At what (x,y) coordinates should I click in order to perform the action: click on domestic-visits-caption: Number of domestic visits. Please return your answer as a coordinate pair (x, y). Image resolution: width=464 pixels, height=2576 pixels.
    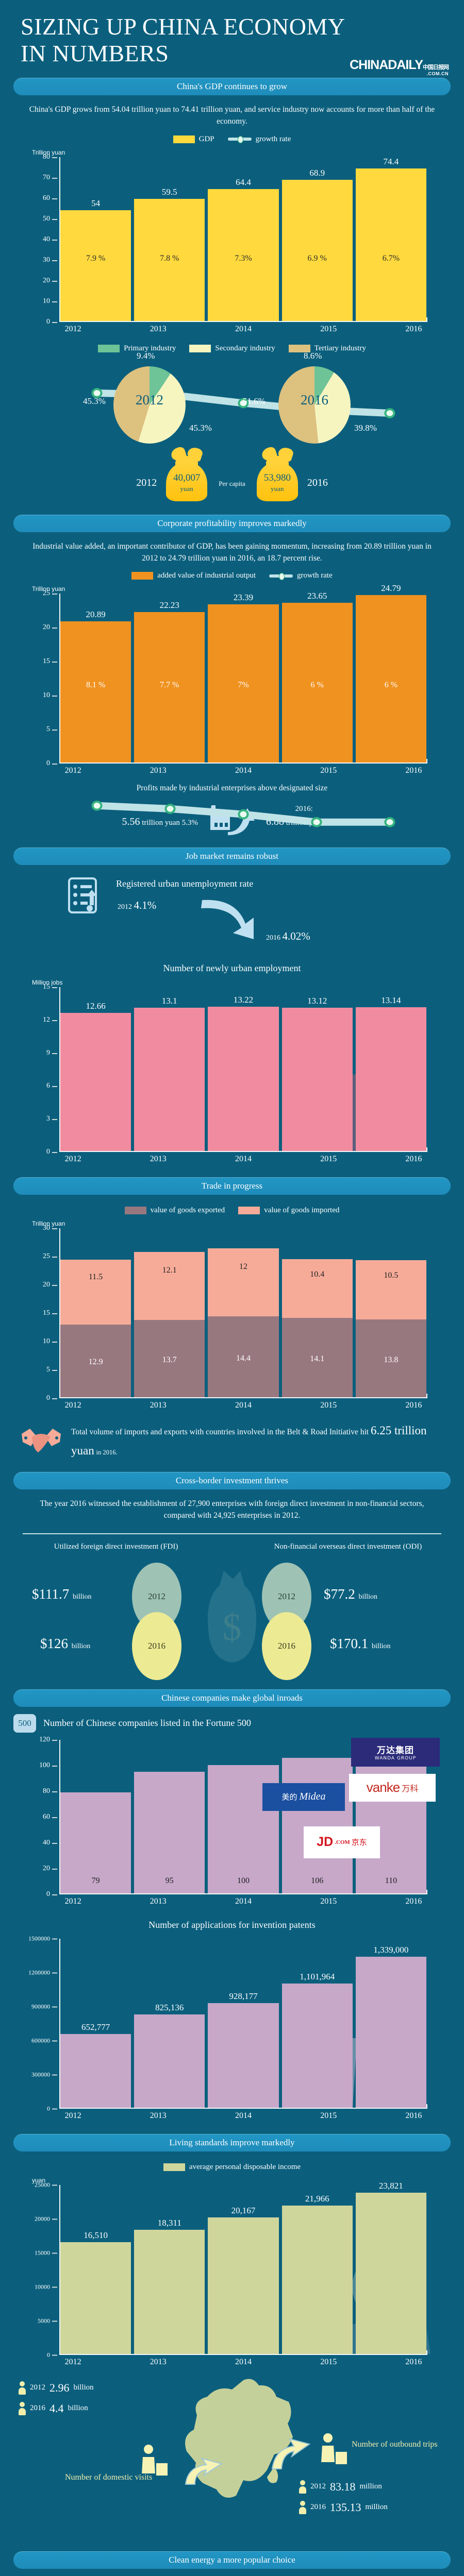
    Looking at the image, I should click on (109, 2477).